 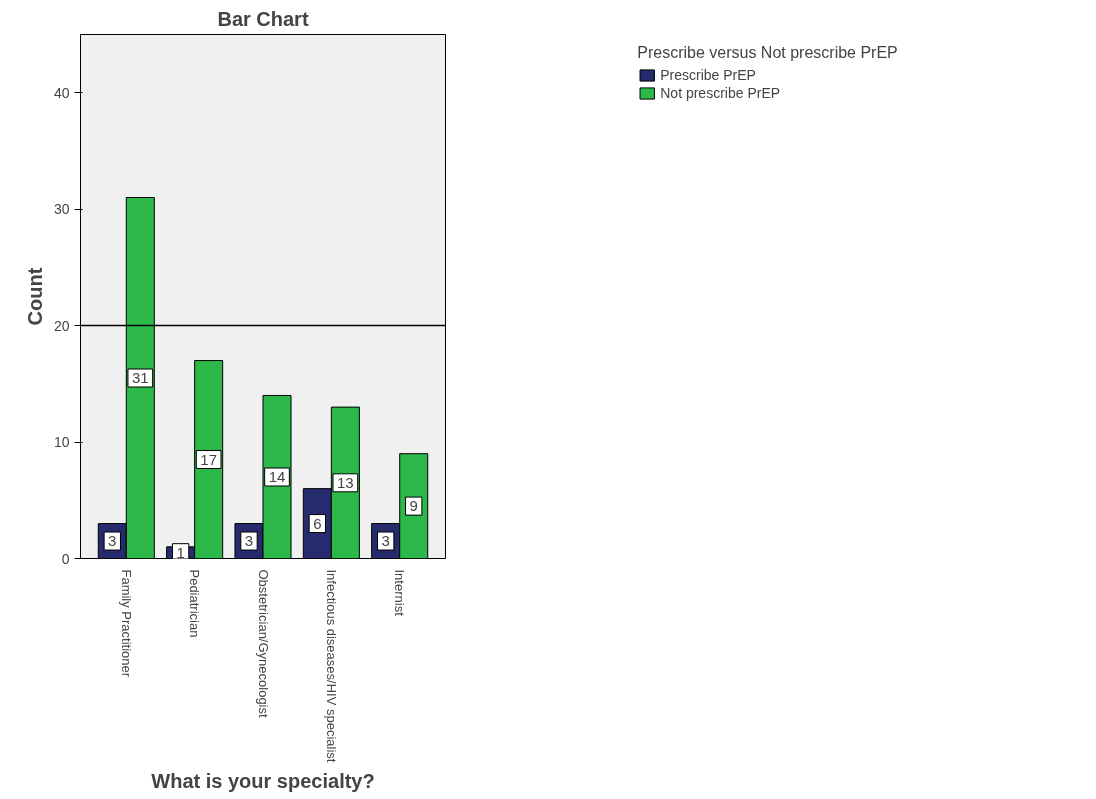 I want to click on y-tick-label: 30, so click(x=61, y=209).